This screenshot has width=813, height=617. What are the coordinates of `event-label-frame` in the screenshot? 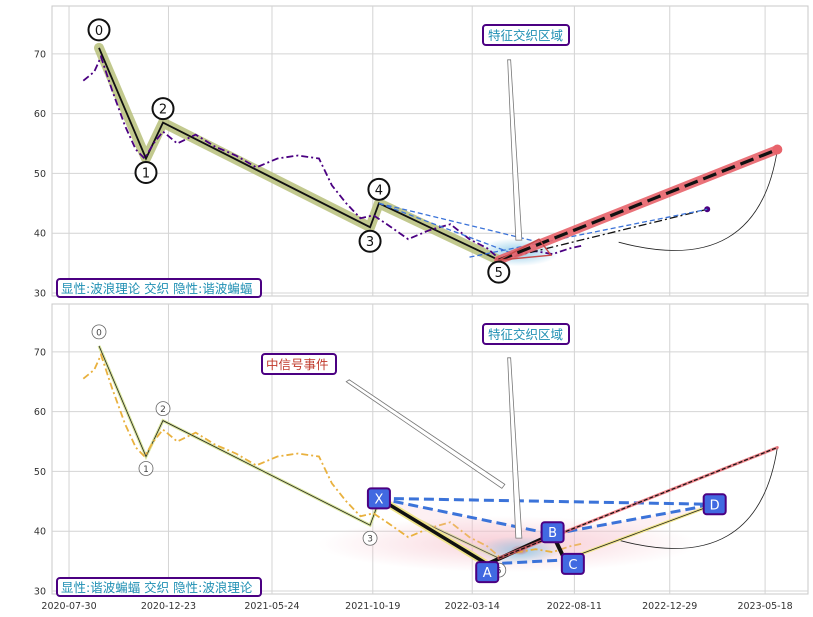 It's located at (299, 364).